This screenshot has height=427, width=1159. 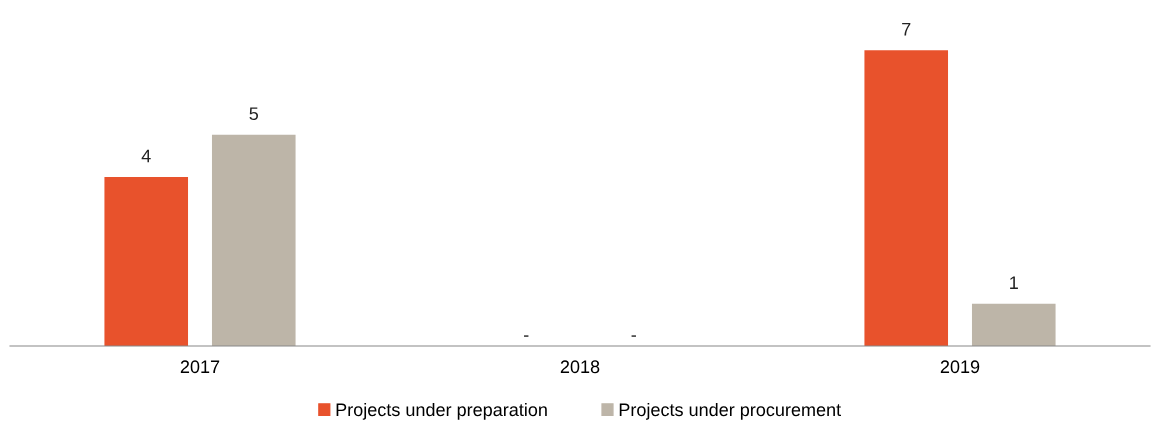 What do you see at coordinates (441, 411) in the screenshot?
I see `legend-label: Projects under preparation` at bounding box center [441, 411].